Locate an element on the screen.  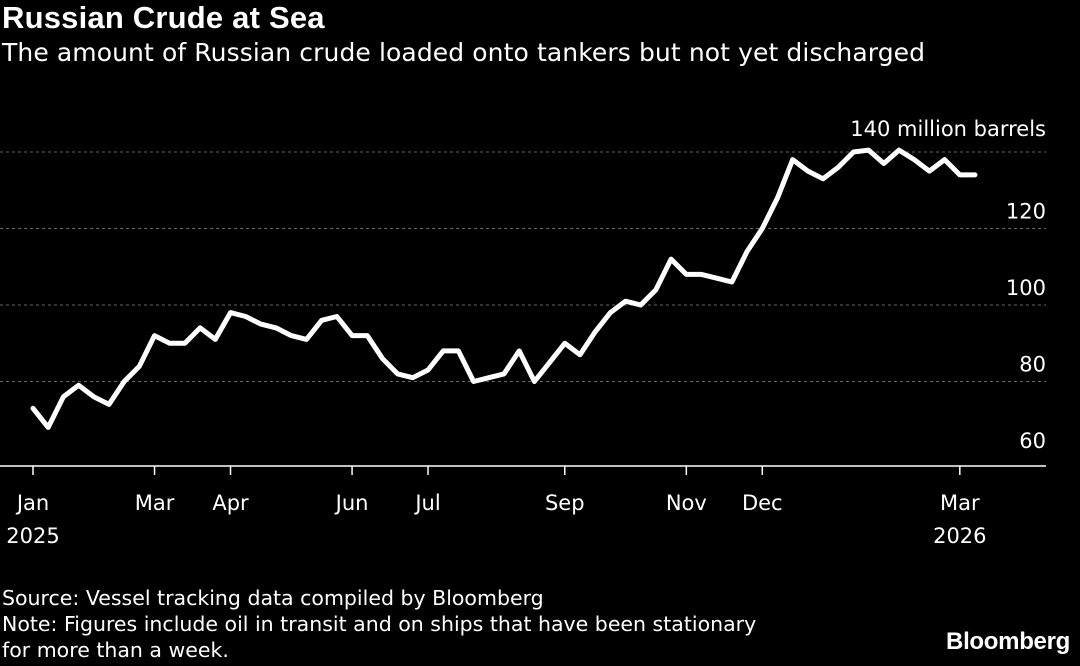
x-tick-label: Apr is located at coordinates (230, 503).